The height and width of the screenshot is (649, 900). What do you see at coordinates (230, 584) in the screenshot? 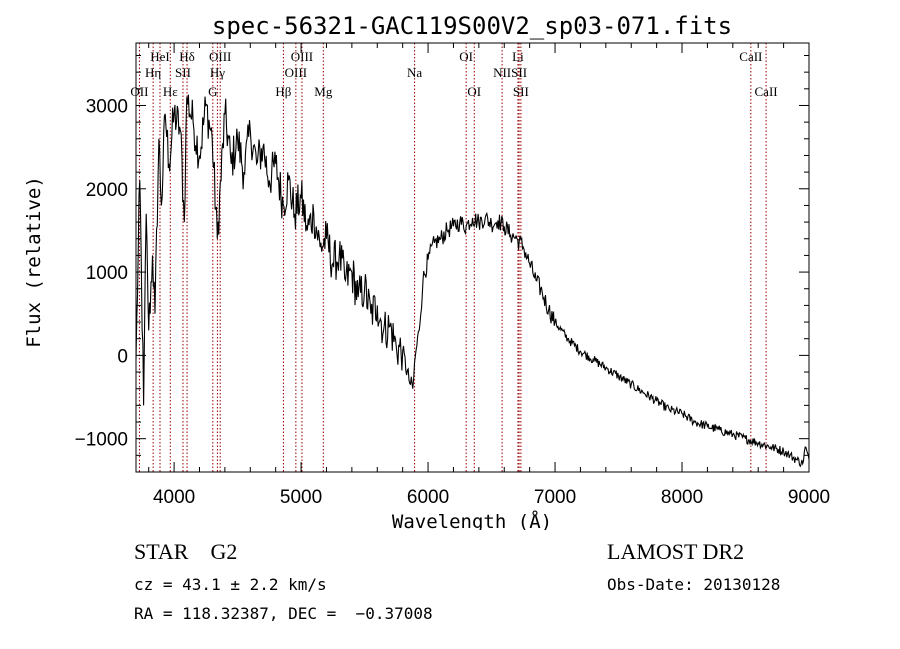
I see `redshift-cz: cz = 43.1 ± 2.2 km/s` at bounding box center [230, 584].